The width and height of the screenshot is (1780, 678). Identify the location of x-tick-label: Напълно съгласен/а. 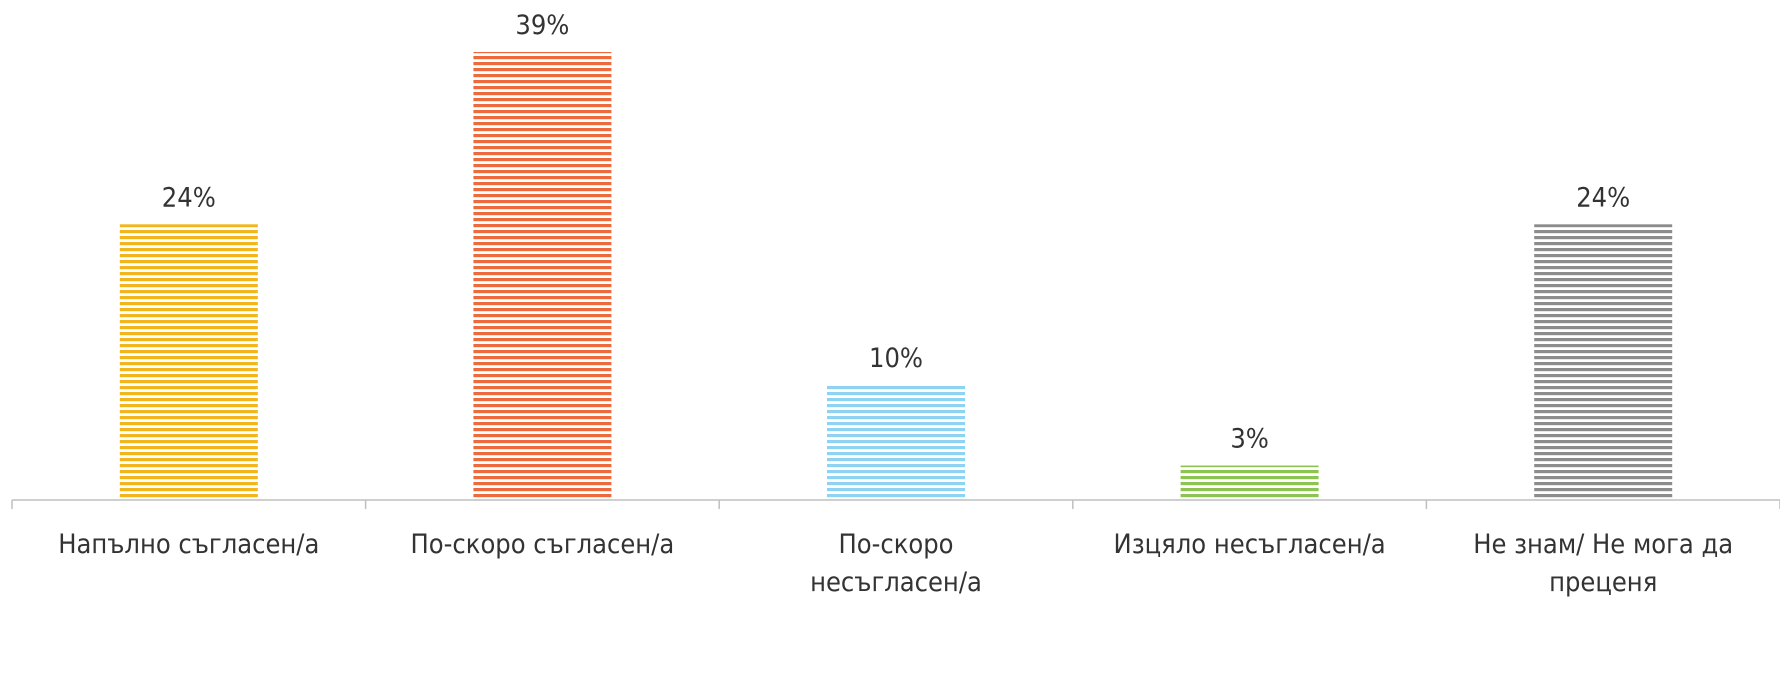
(188, 544).